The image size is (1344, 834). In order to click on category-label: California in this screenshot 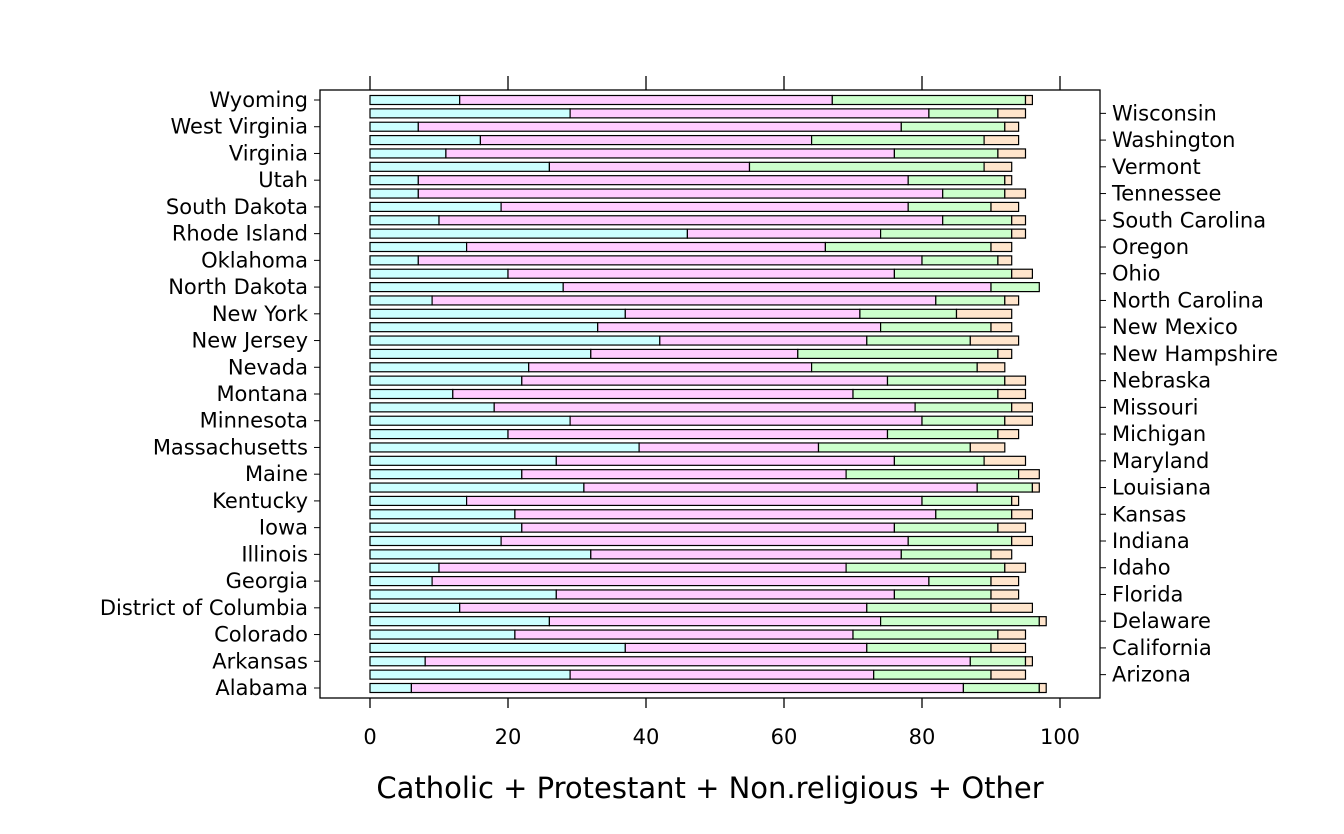, I will do `click(1162, 648)`.